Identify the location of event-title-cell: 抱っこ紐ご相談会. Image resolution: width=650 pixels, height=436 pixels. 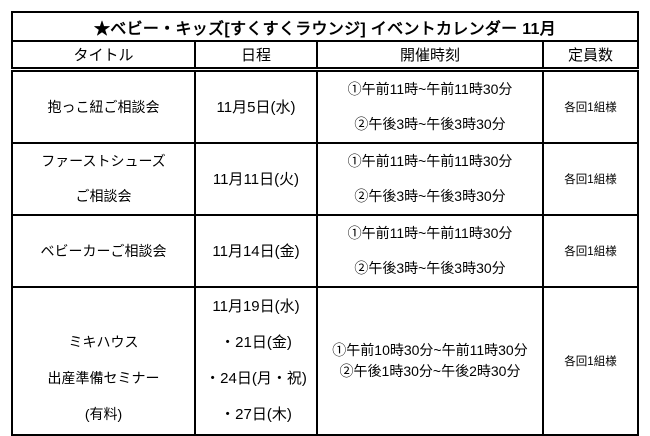
(103, 106).